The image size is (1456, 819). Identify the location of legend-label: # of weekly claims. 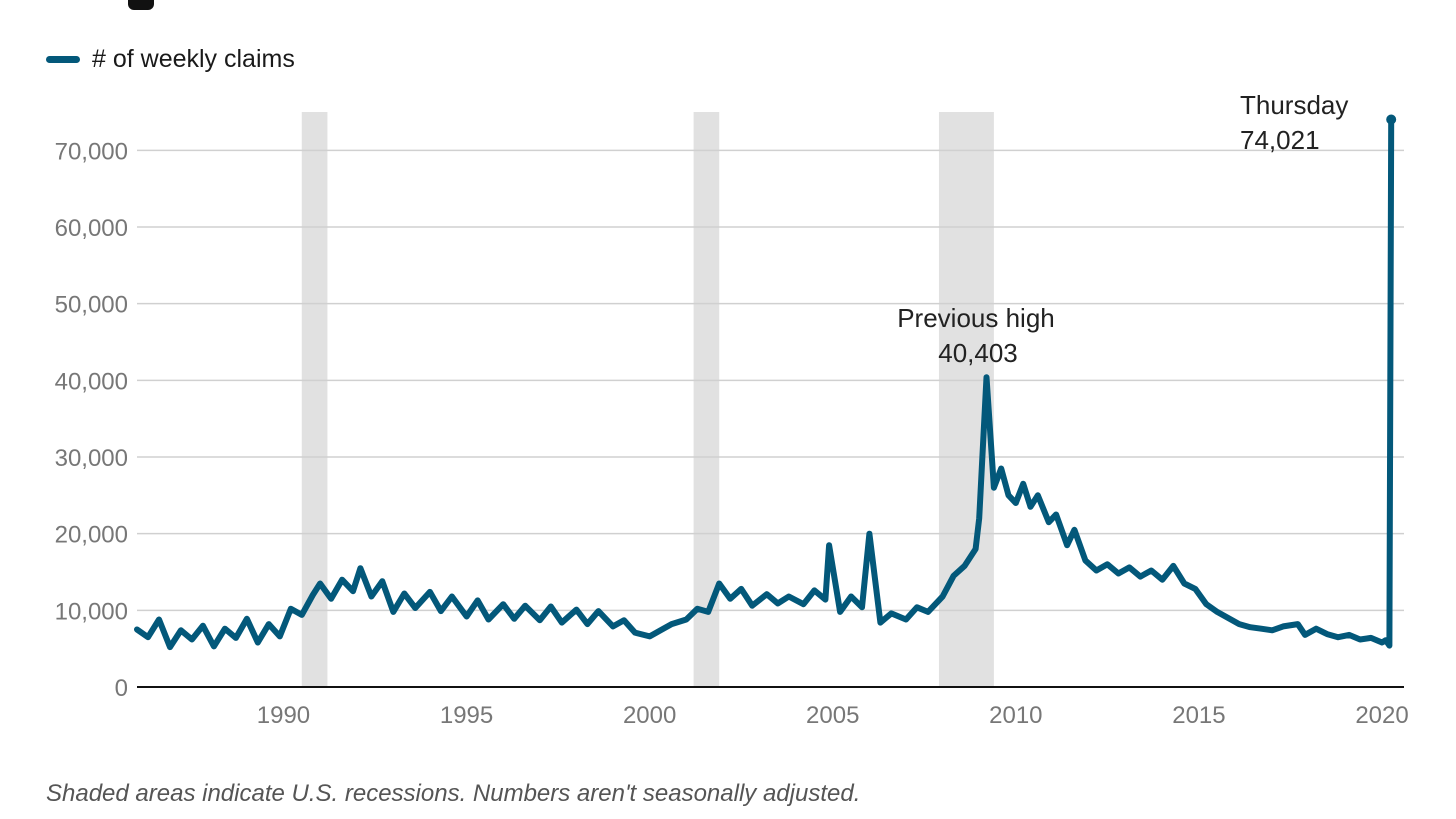
(193, 58).